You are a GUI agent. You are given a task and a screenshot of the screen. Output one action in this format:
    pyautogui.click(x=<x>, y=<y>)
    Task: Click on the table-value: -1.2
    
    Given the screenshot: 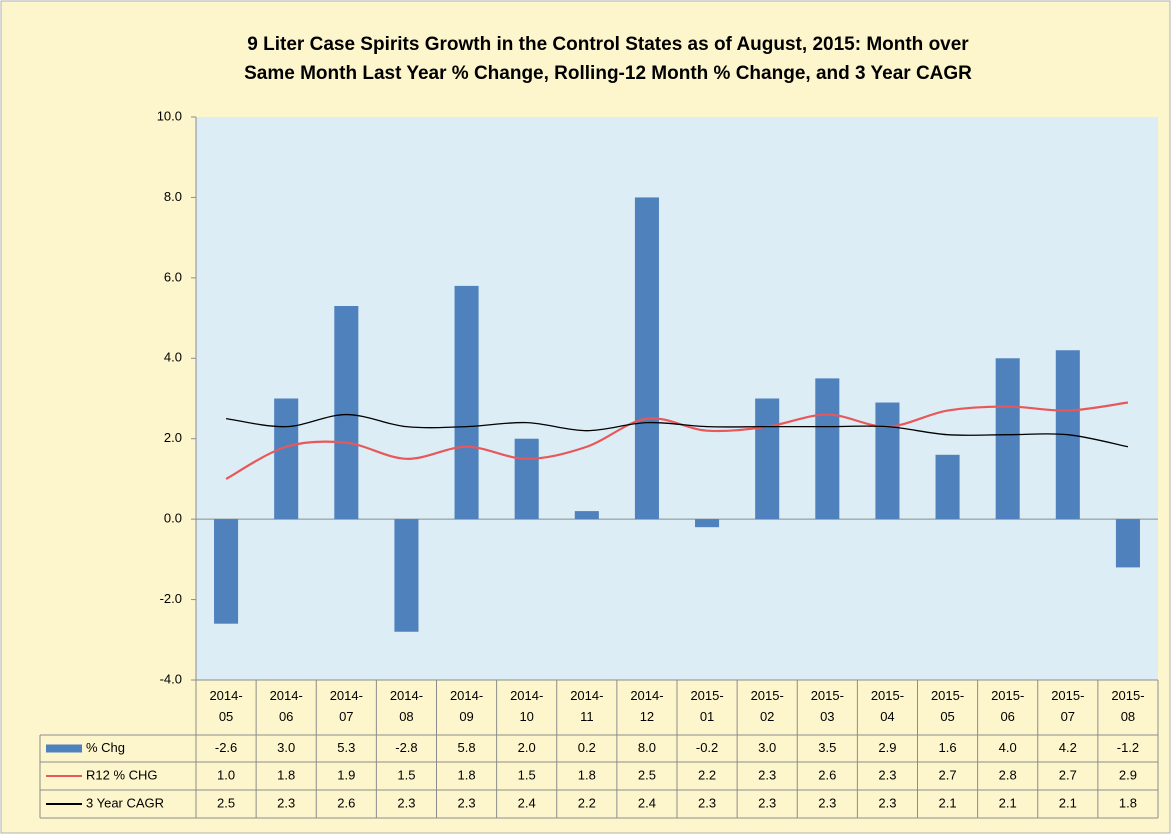 What is the action you would take?
    pyautogui.click(x=1128, y=747)
    